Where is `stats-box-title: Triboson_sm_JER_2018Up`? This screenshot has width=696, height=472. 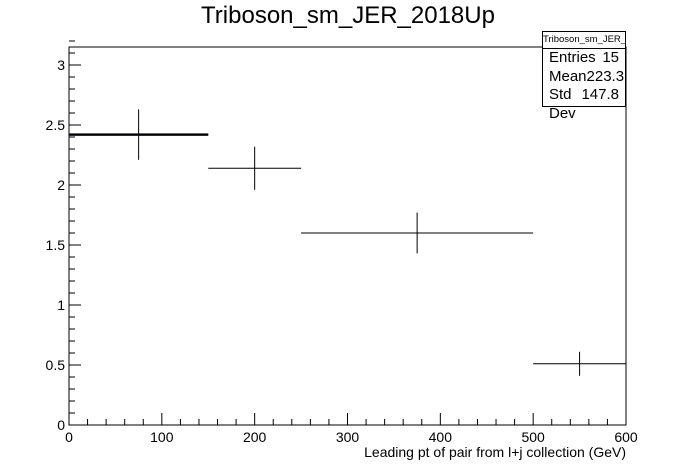
stats-box-title: Triboson_sm_JER_2018Up is located at coordinates (584, 40).